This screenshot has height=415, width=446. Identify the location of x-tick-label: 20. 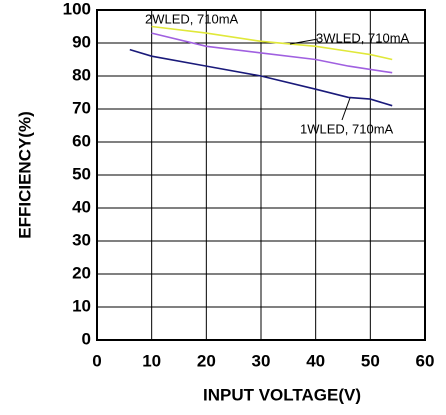
(206, 360).